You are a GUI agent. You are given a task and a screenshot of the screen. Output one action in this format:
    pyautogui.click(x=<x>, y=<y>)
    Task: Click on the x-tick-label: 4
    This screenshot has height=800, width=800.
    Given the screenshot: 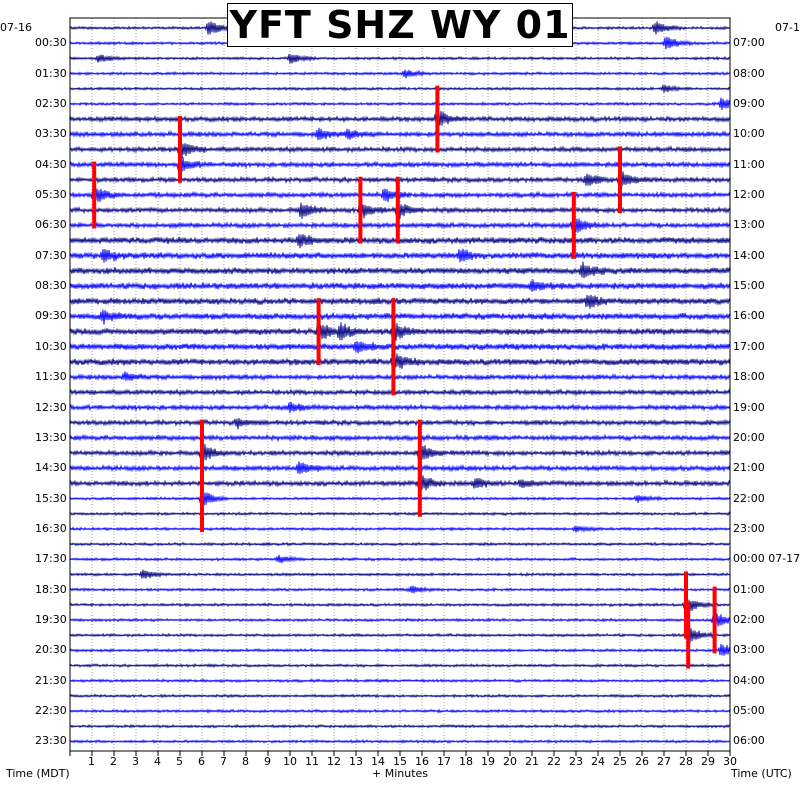 What is the action you would take?
    pyautogui.click(x=157, y=761)
    